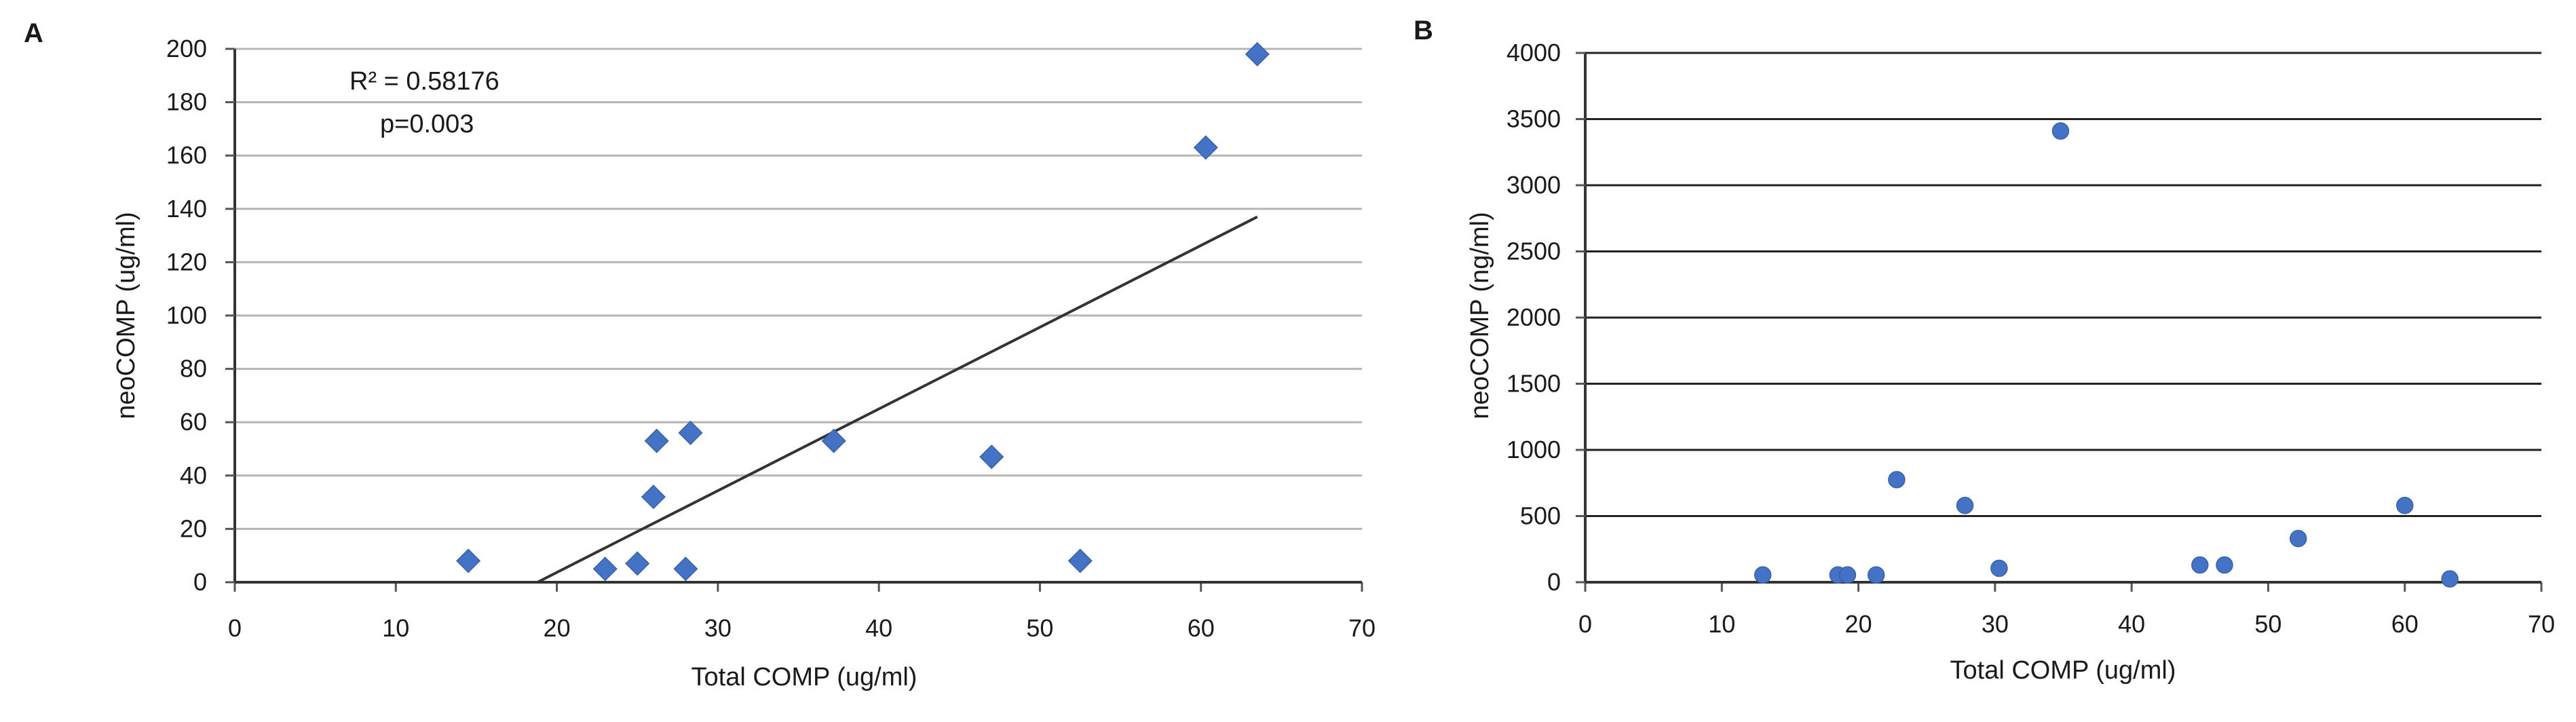 This screenshot has width=2576, height=722. I want to click on y-tick-label: 80, so click(193, 369).